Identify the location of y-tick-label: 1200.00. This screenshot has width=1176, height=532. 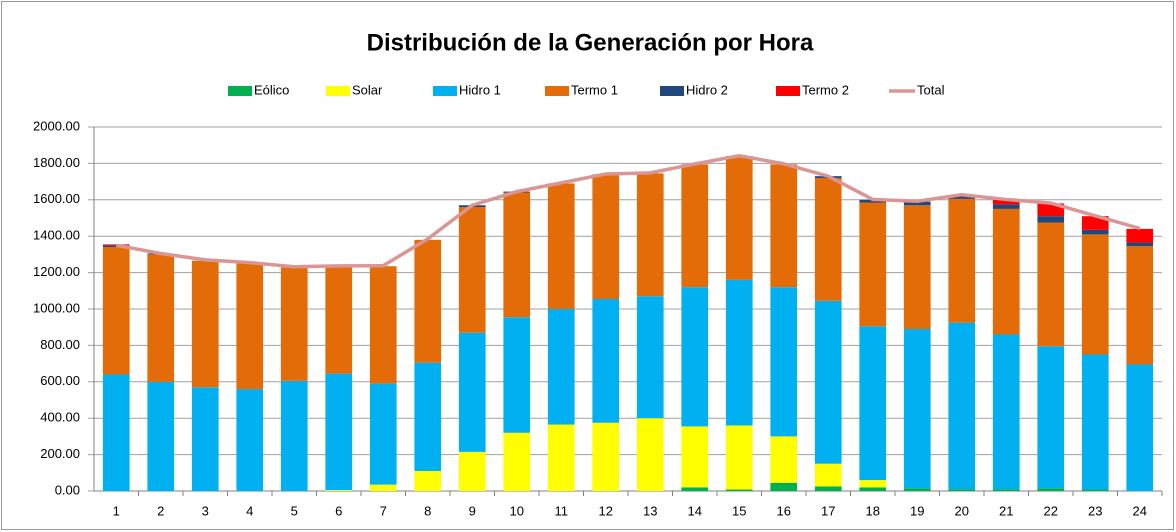
(56, 271).